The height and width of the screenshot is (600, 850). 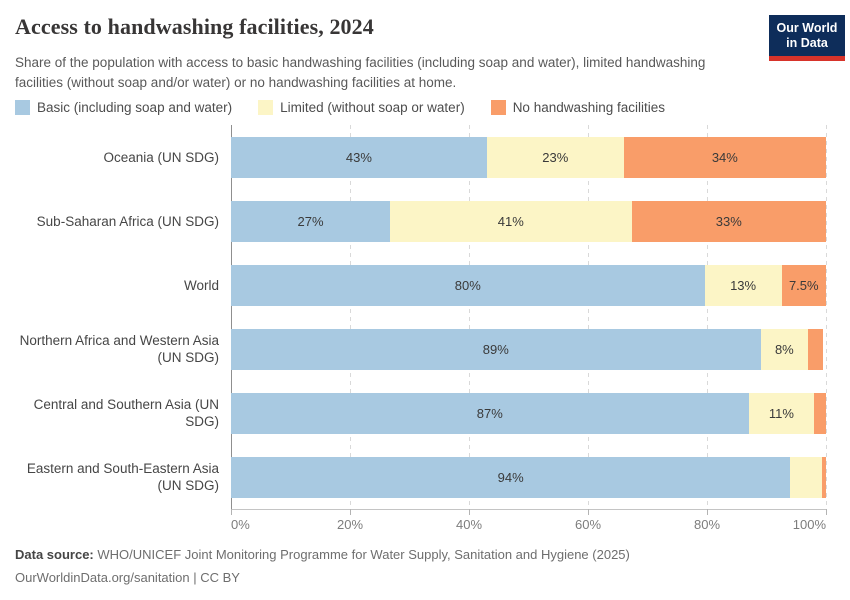 I want to click on owid-logo: Our World in Data, so click(x=807, y=38).